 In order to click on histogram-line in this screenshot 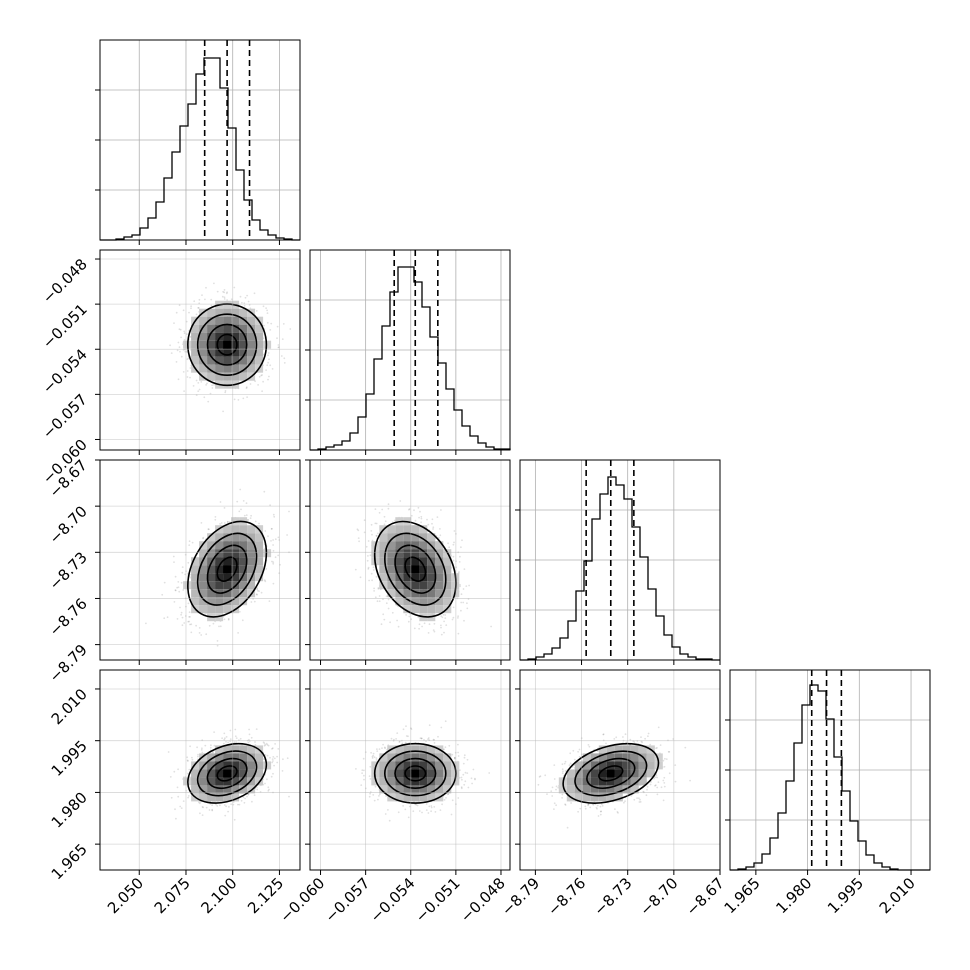, I will do `click(620, 568)`.